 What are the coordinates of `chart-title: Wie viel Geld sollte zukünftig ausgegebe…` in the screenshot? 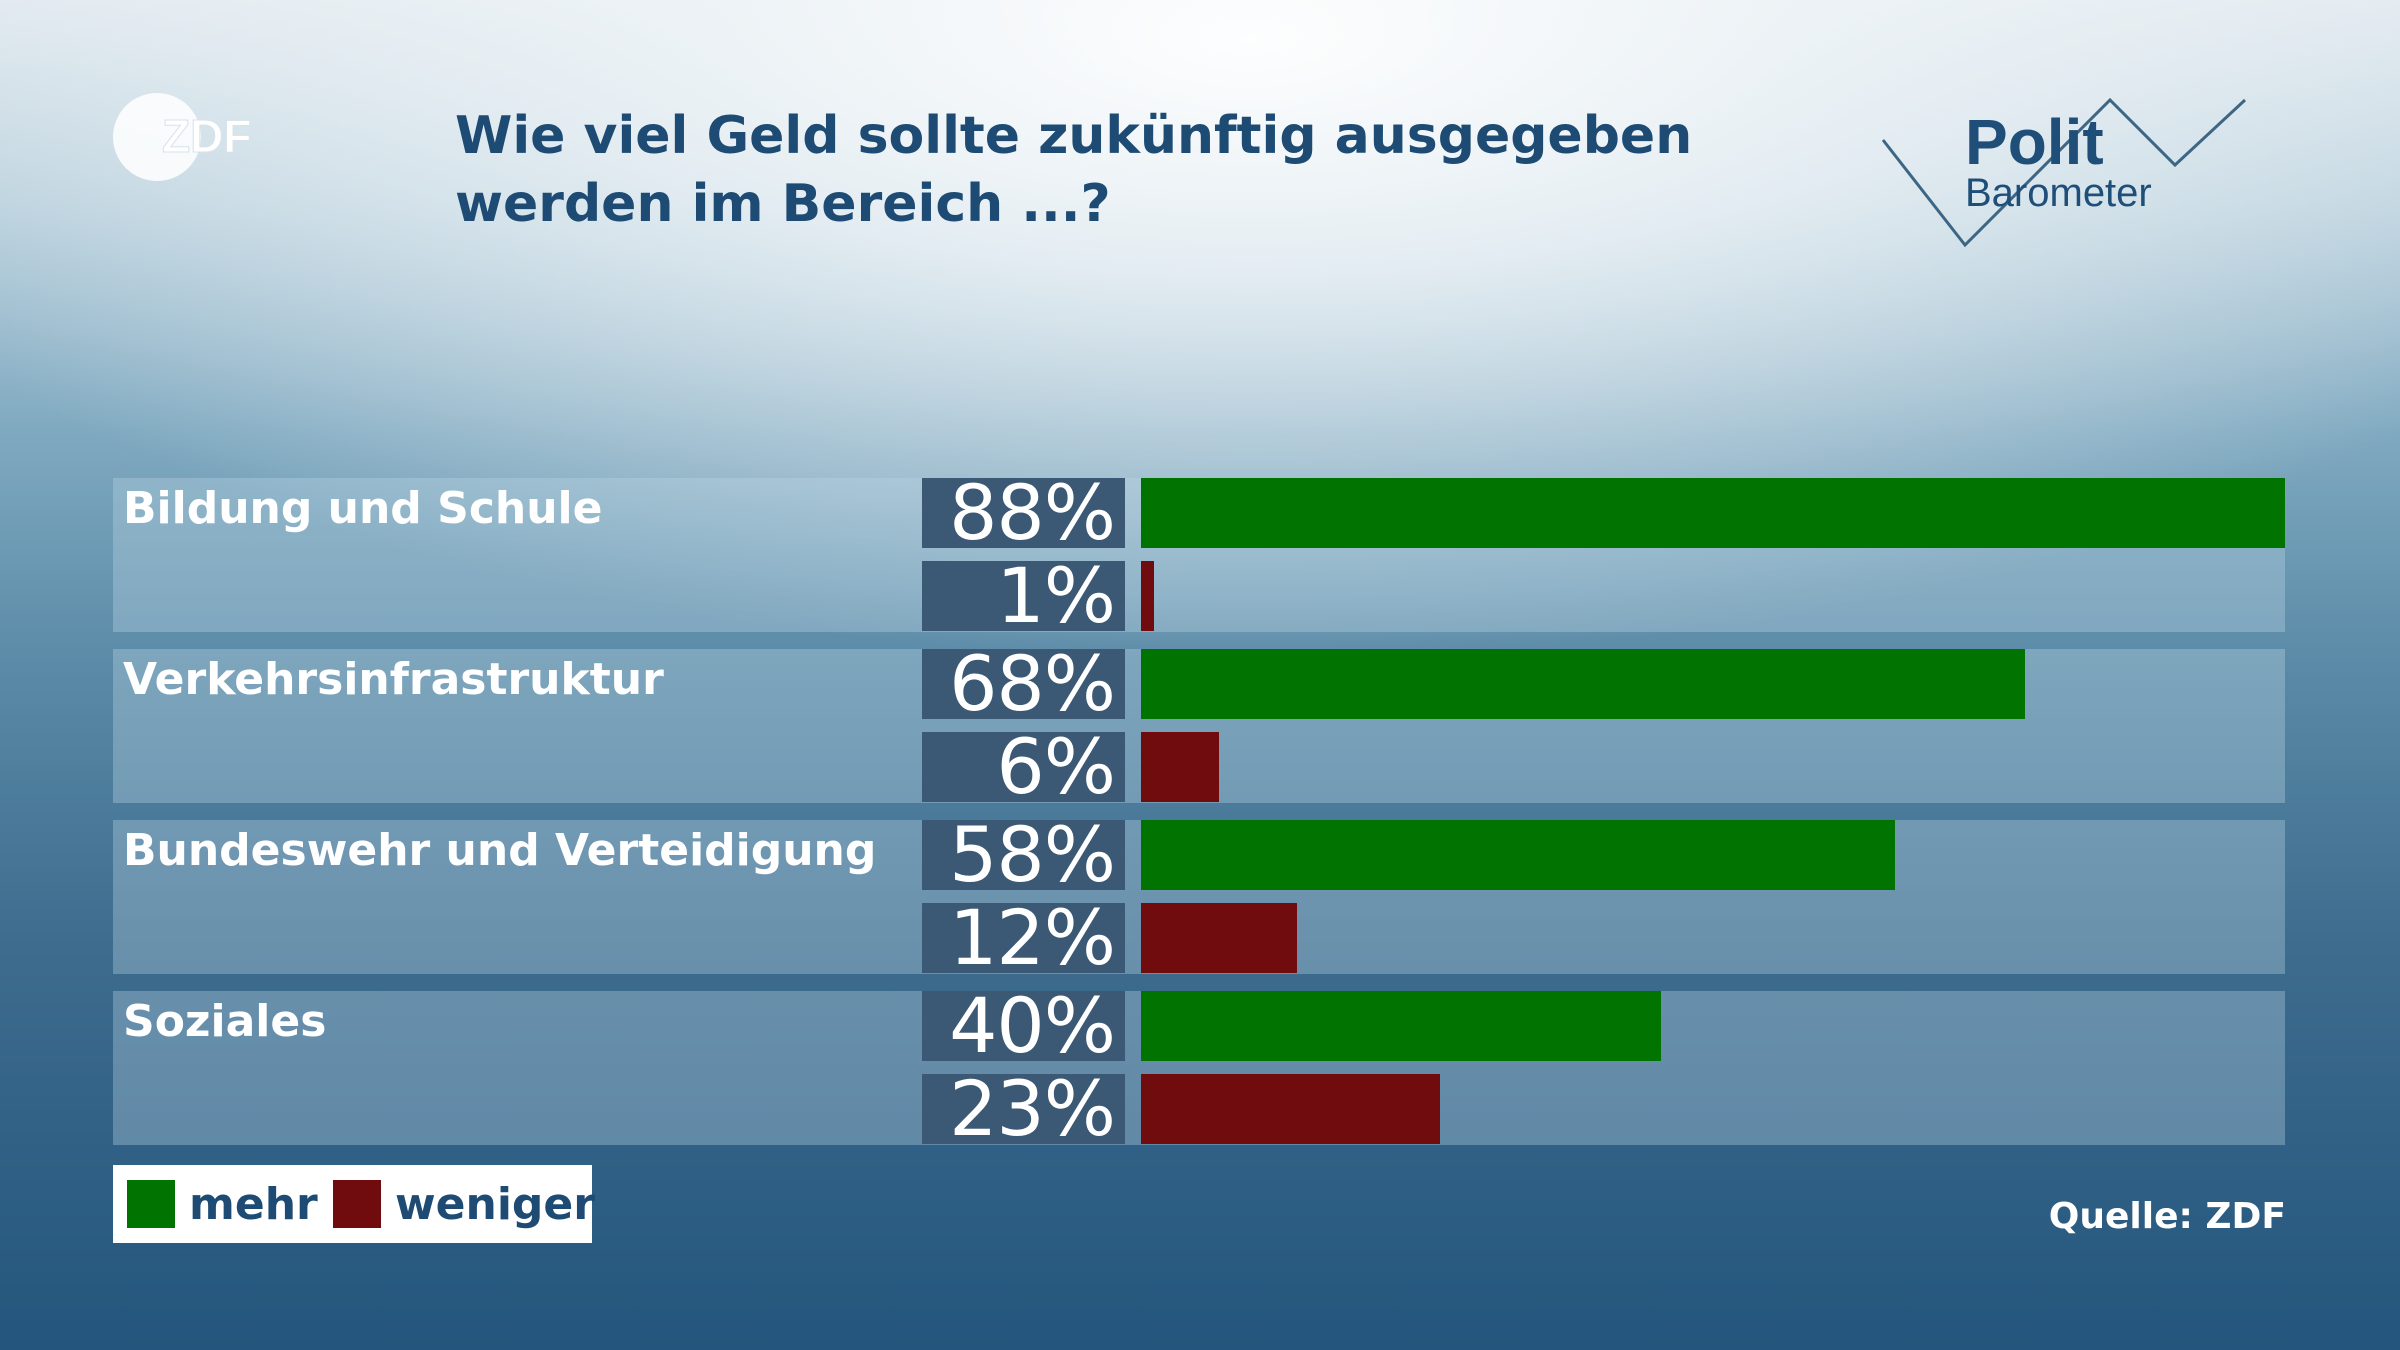 It's located at (1074, 170).